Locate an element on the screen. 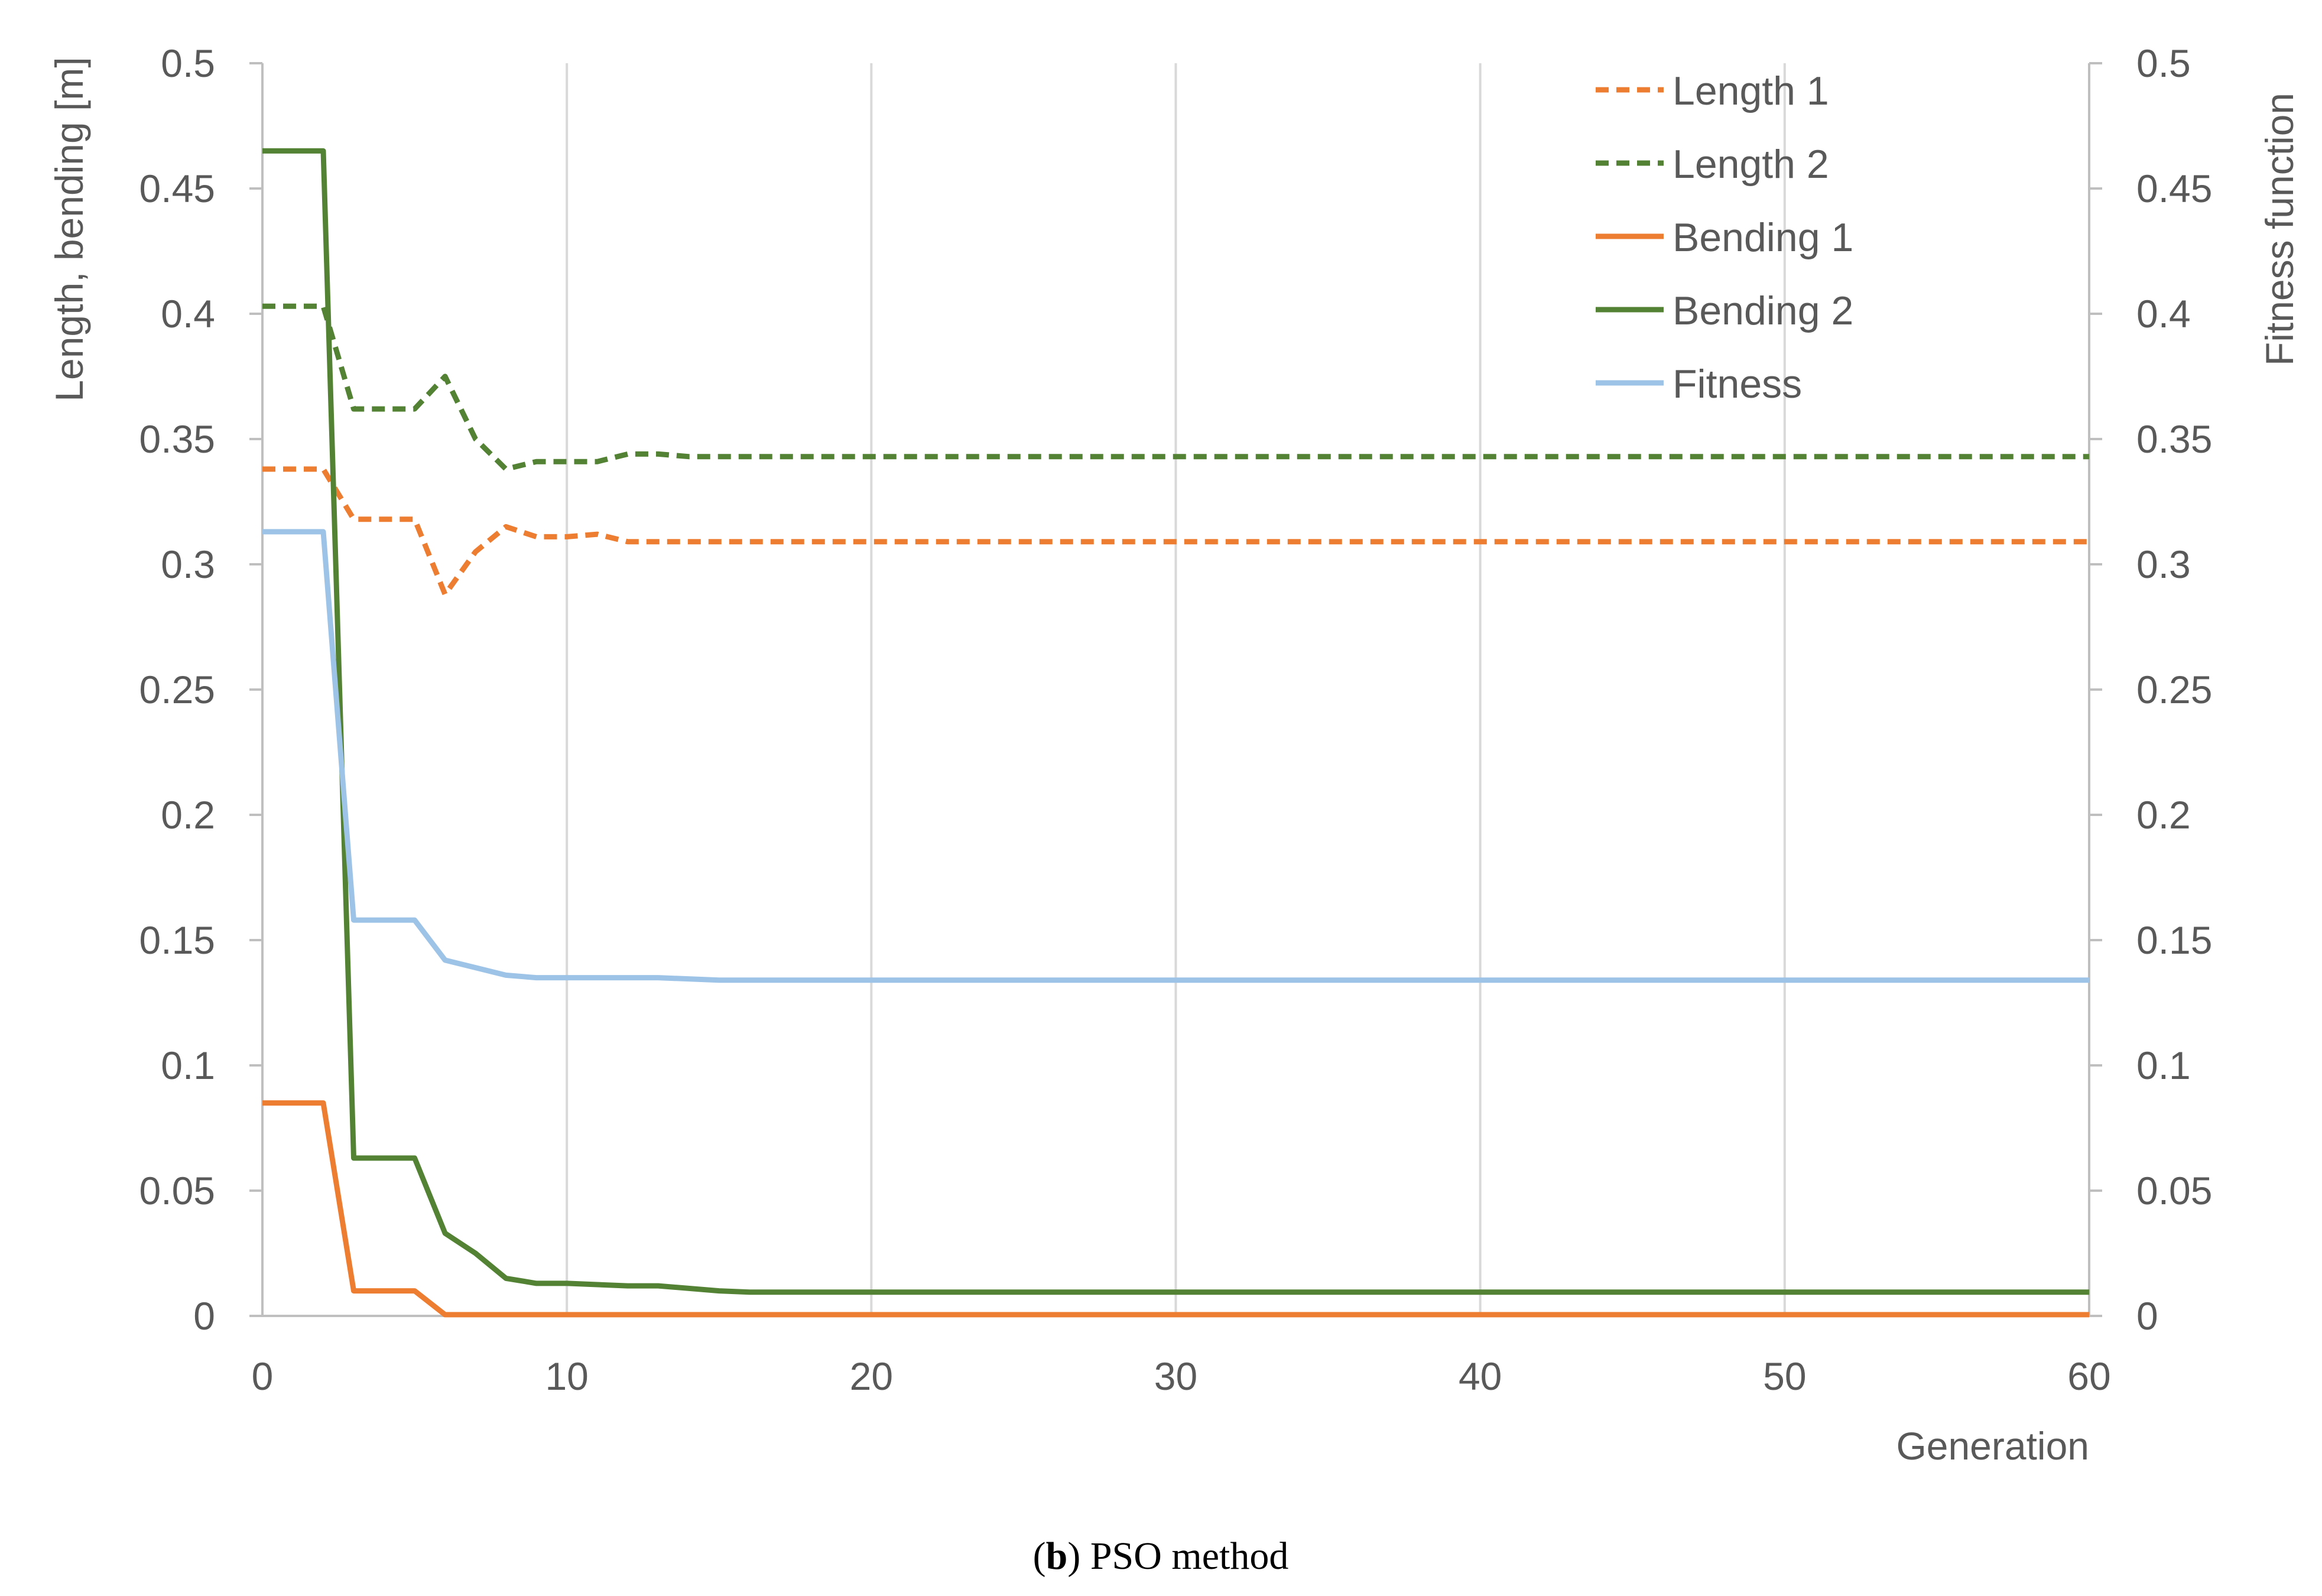 This screenshot has width=2322, height=1596. caption-letter: b is located at coordinates (1057, 1556).